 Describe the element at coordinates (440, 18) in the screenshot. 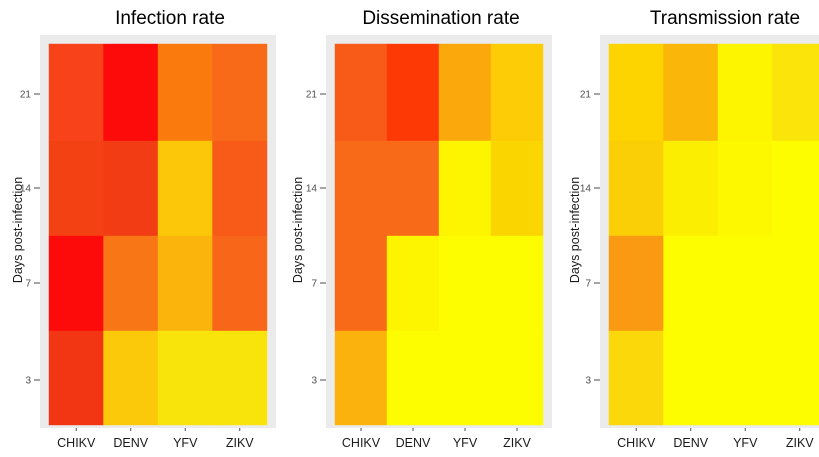

I see `chart-title: Dissemination rate` at that location.